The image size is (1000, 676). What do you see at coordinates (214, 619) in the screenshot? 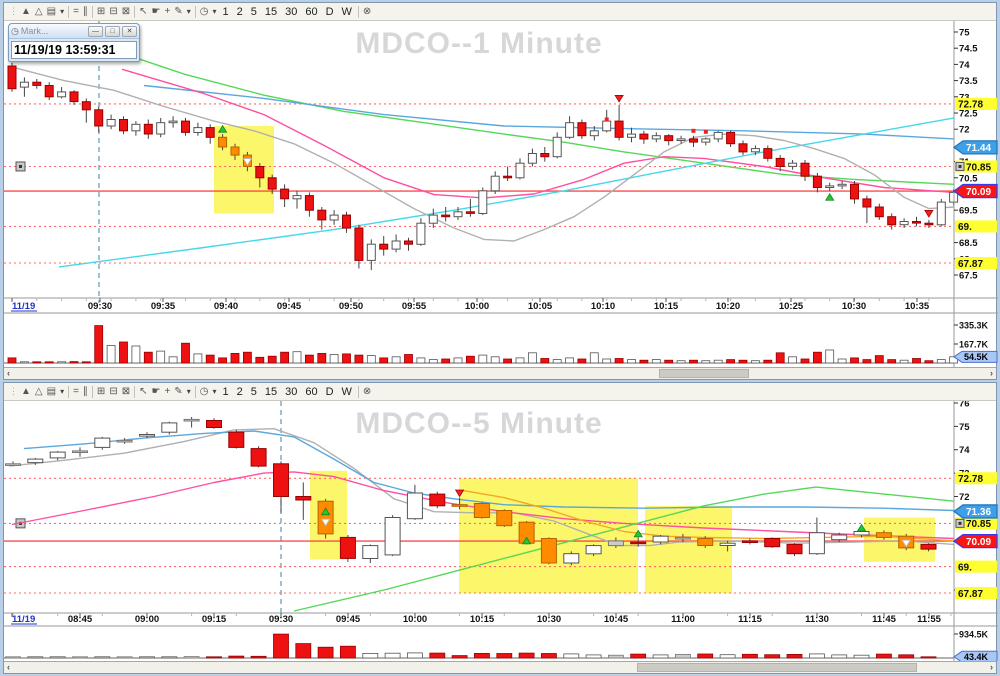
I see `svg-text: 09:15` at bounding box center [214, 619].